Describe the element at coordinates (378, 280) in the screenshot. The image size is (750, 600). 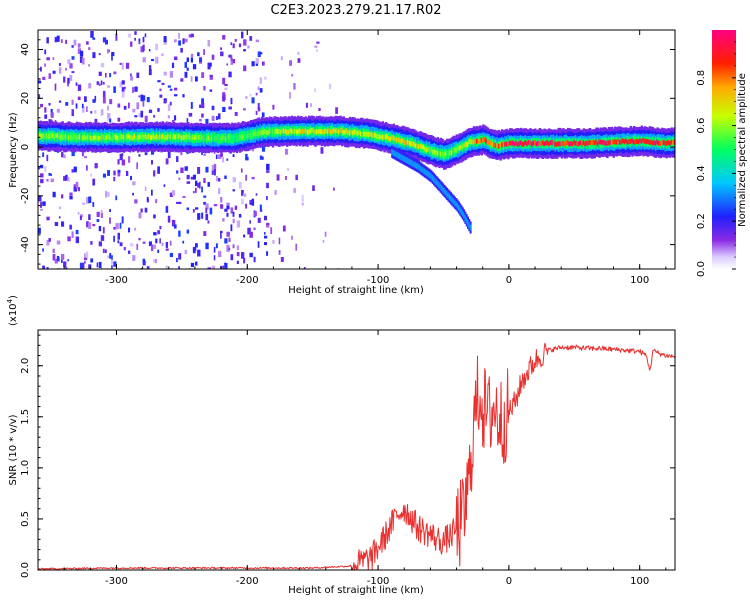
I see `spectrogram-x-tick-label: -100` at that location.